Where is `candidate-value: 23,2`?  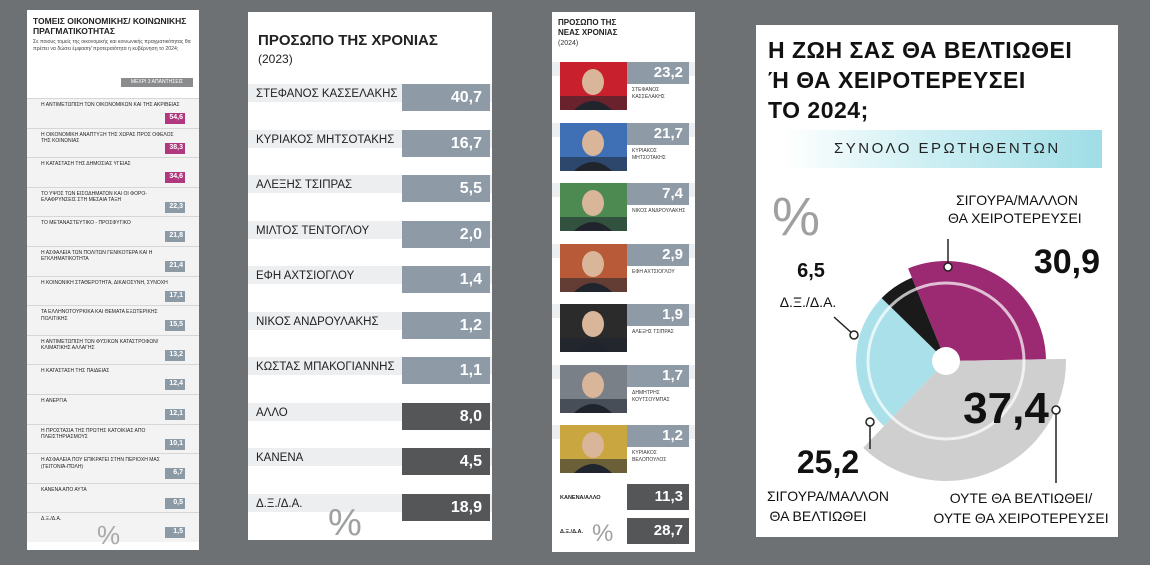 candidate-value: 23,2 is located at coordinates (658, 73).